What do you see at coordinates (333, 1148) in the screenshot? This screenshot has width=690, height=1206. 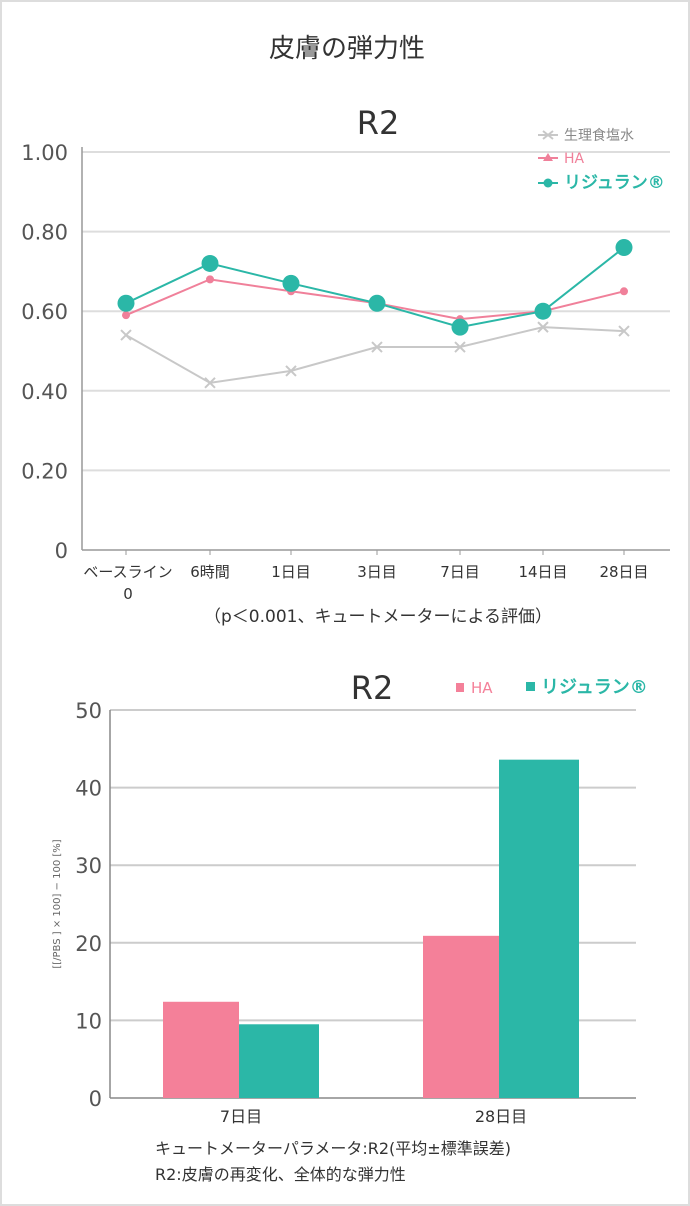 I see `bar-chart-caption-1: キュートメーターパラメータ:R2(平均±標準誤差)` at bounding box center [333, 1148].